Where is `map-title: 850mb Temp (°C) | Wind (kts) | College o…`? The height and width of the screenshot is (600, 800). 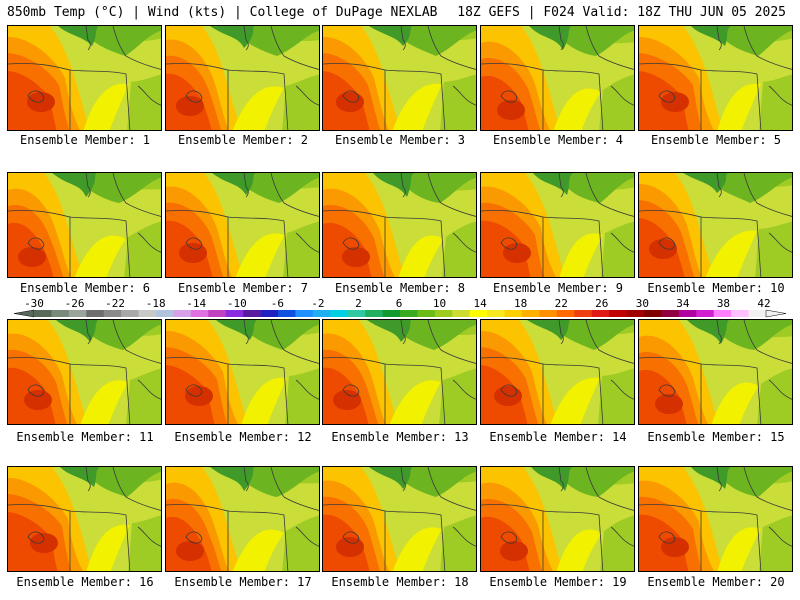 map-title: 850mb Temp (°C) | Wind (kts) | College o… is located at coordinates (222, 12).